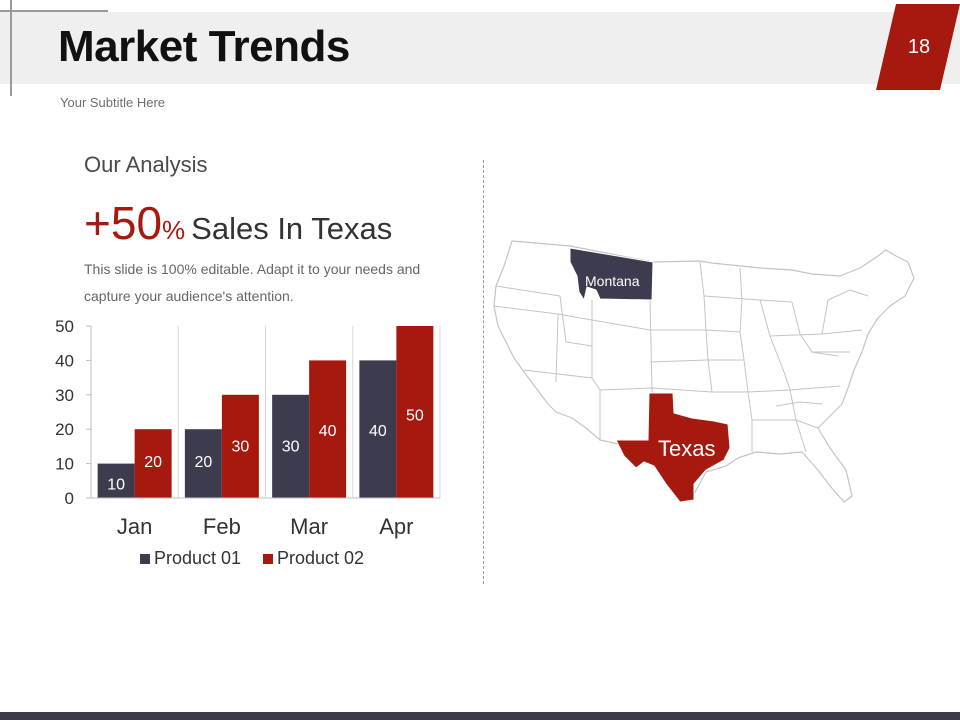 The height and width of the screenshot is (720, 960). Describe the element at coordinates (396, 526) in the screenshot. I see `chart-x-tick-label: Apr` at that location.